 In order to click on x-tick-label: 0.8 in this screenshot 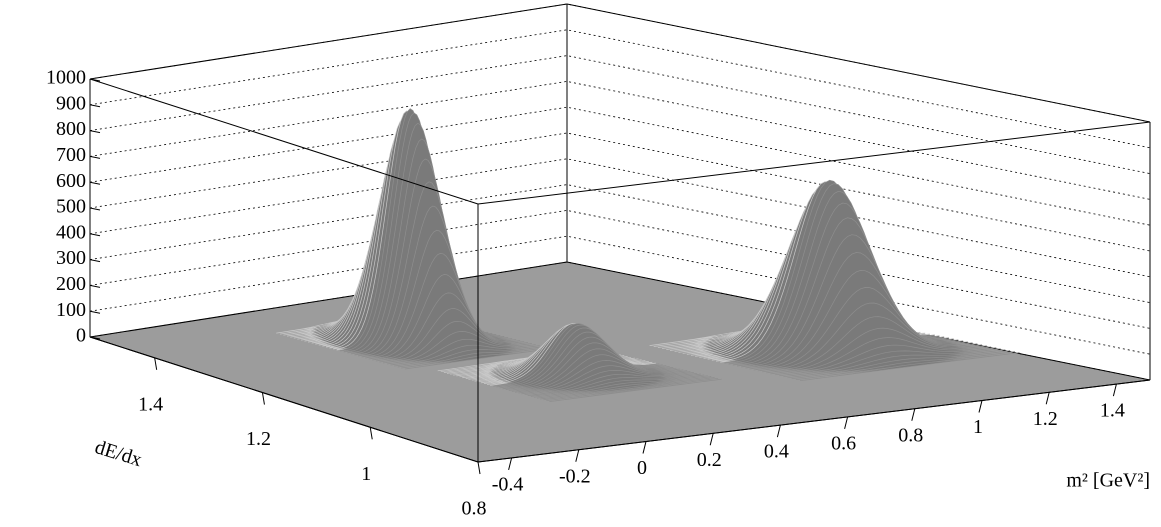, I will do `click(910, 435)`.